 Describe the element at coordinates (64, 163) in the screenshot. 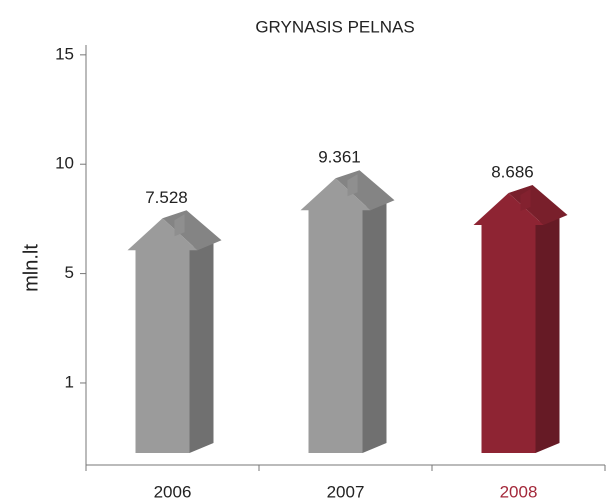

I see `y-tick-label: 10` at that location.